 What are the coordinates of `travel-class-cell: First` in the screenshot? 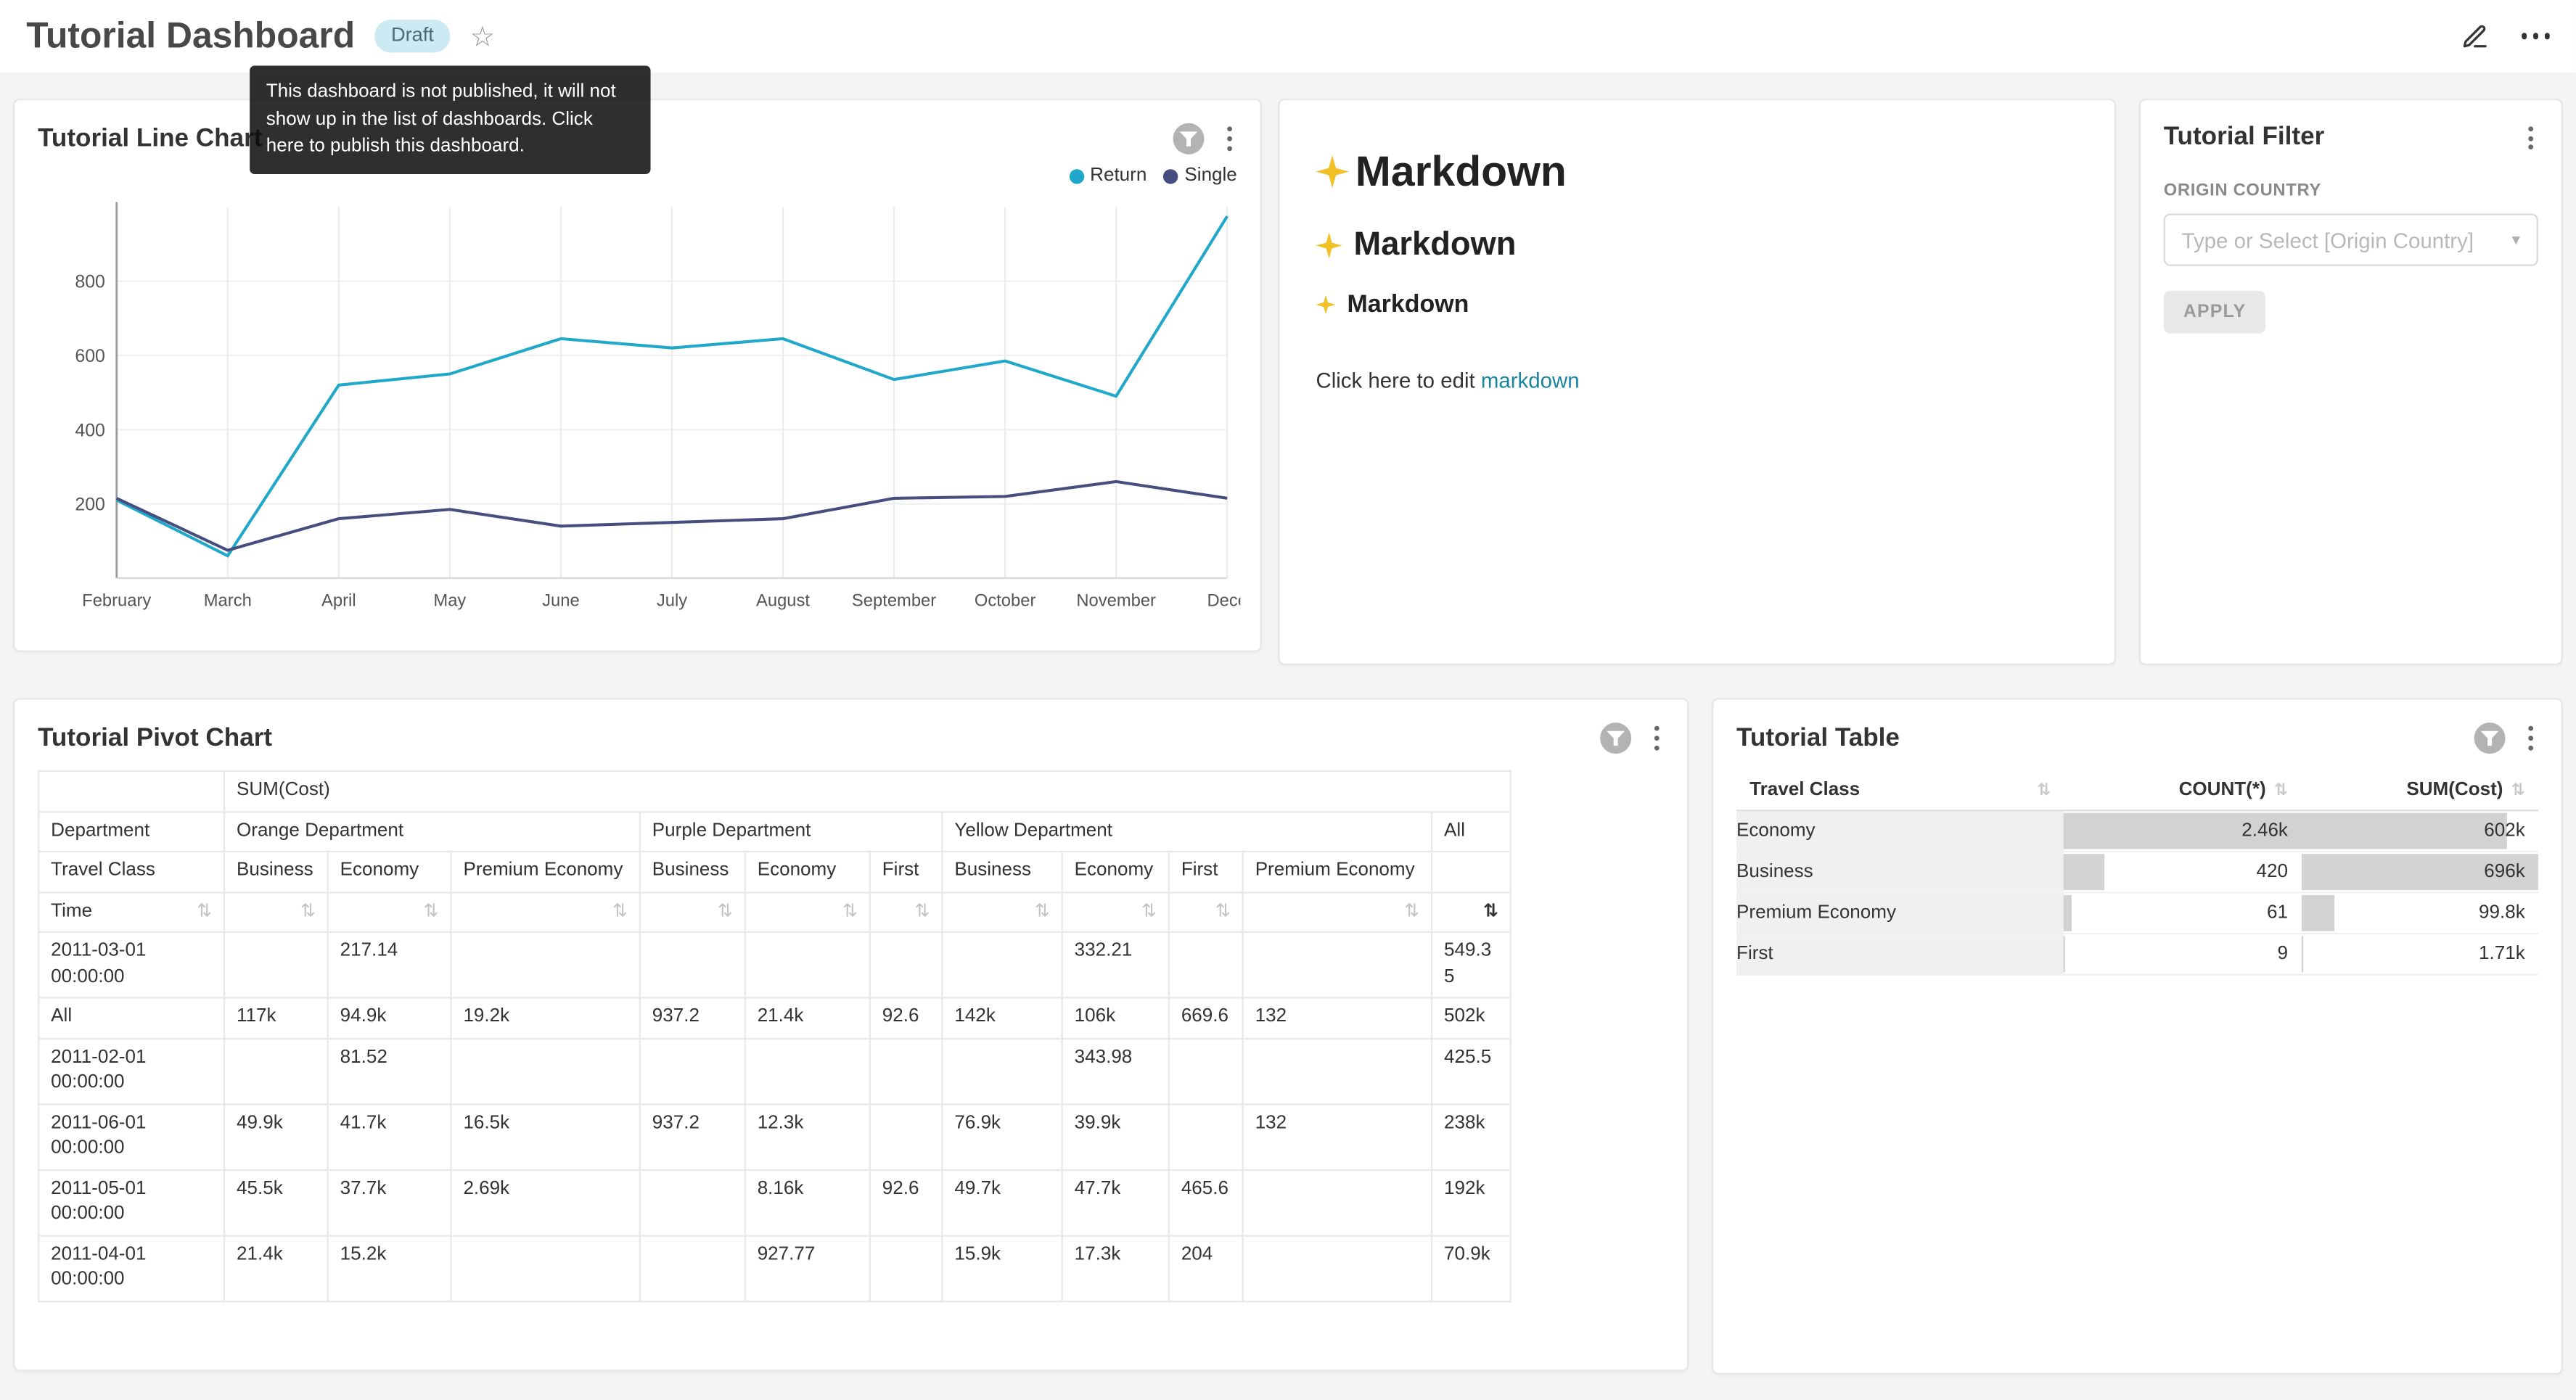 It's located at (1900, 955).